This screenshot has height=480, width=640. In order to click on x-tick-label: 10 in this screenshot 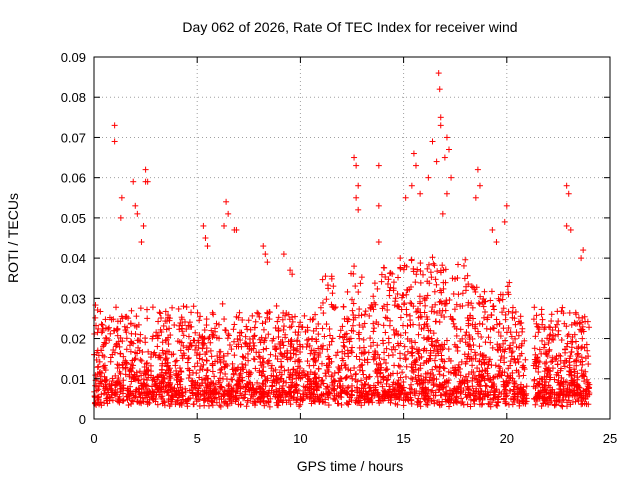, I will do `click(300, 438)`.